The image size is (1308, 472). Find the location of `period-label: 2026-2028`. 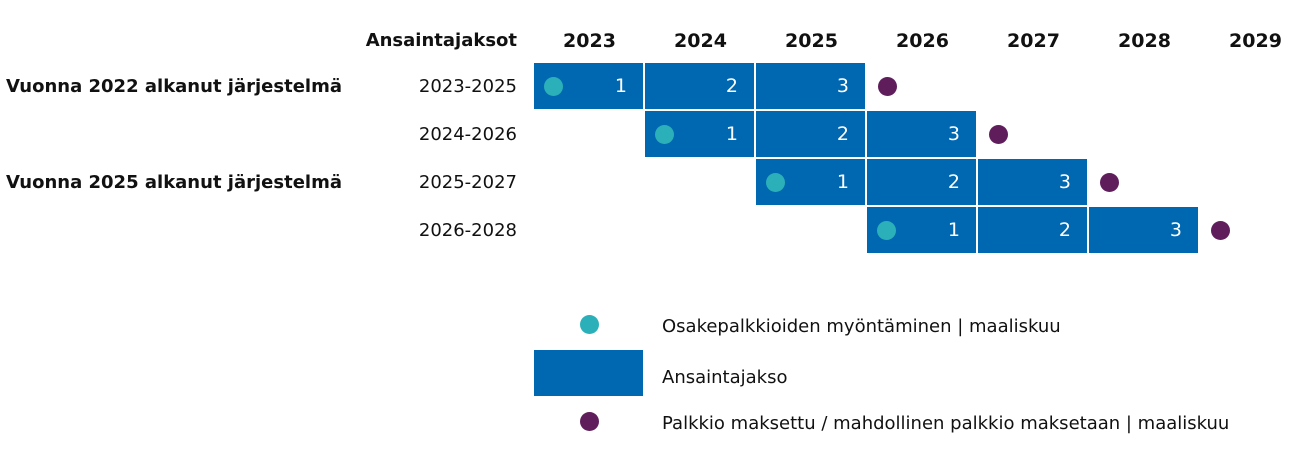

period-label: 2026-2028 is located at coordinates (467, 230).